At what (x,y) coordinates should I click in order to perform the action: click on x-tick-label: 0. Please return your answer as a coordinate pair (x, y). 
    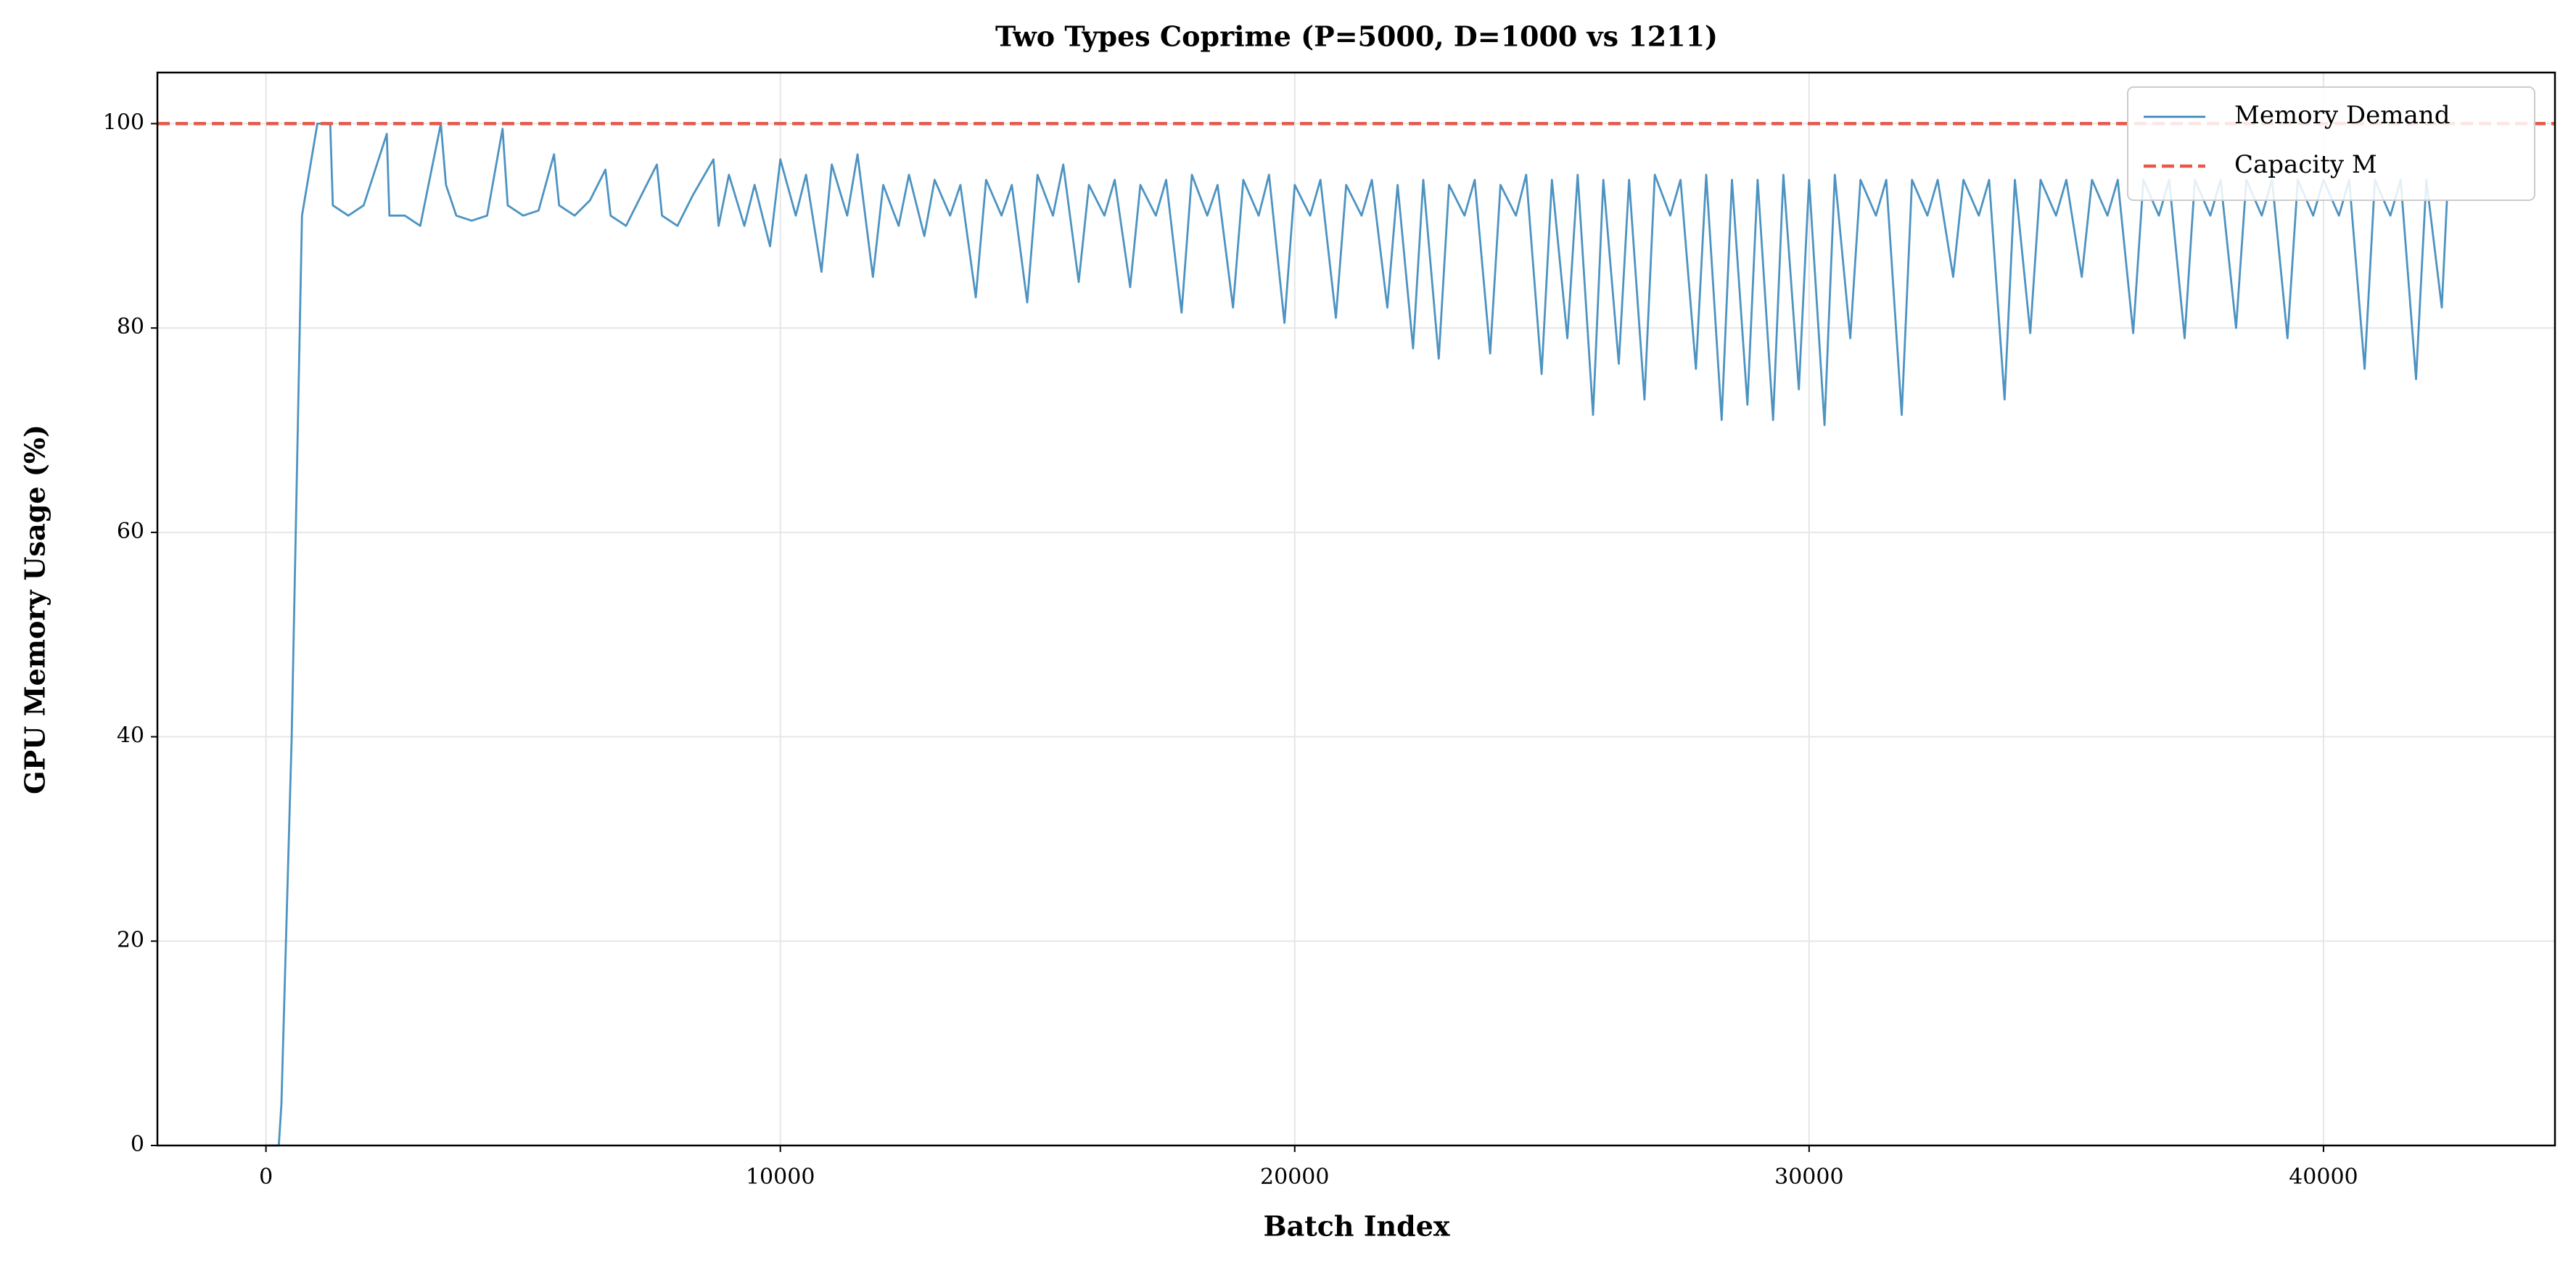
    Looking at the image, I should click on (266, 1177).